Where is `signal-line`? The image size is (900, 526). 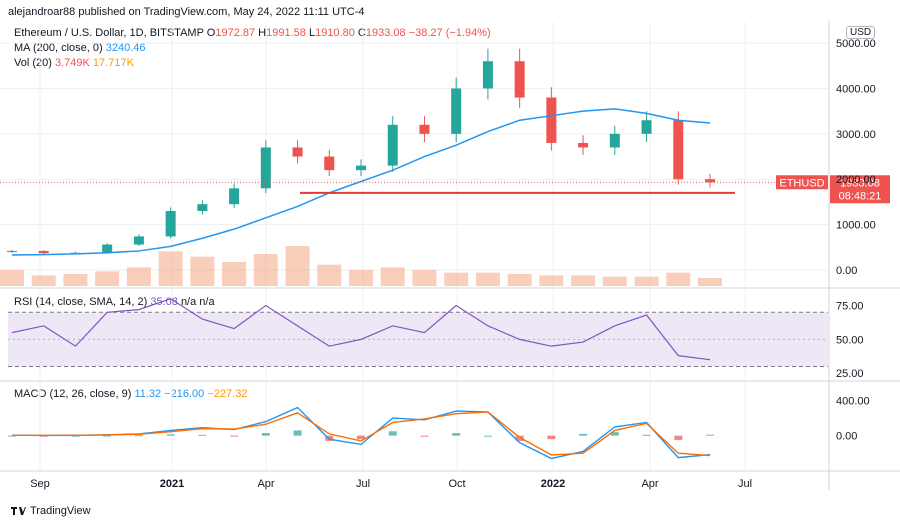
signal-line is located at coordinates (361, 434).